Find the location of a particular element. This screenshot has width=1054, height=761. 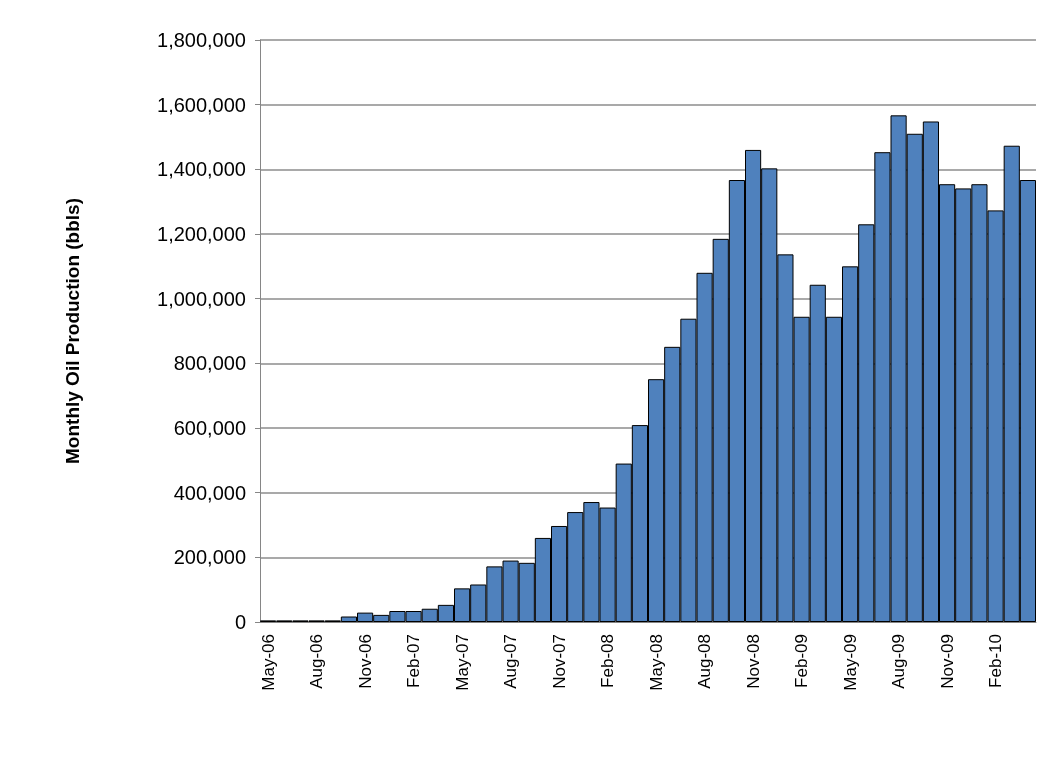

x-tick-label: Aug-07 is located at coordinates (511, 661).